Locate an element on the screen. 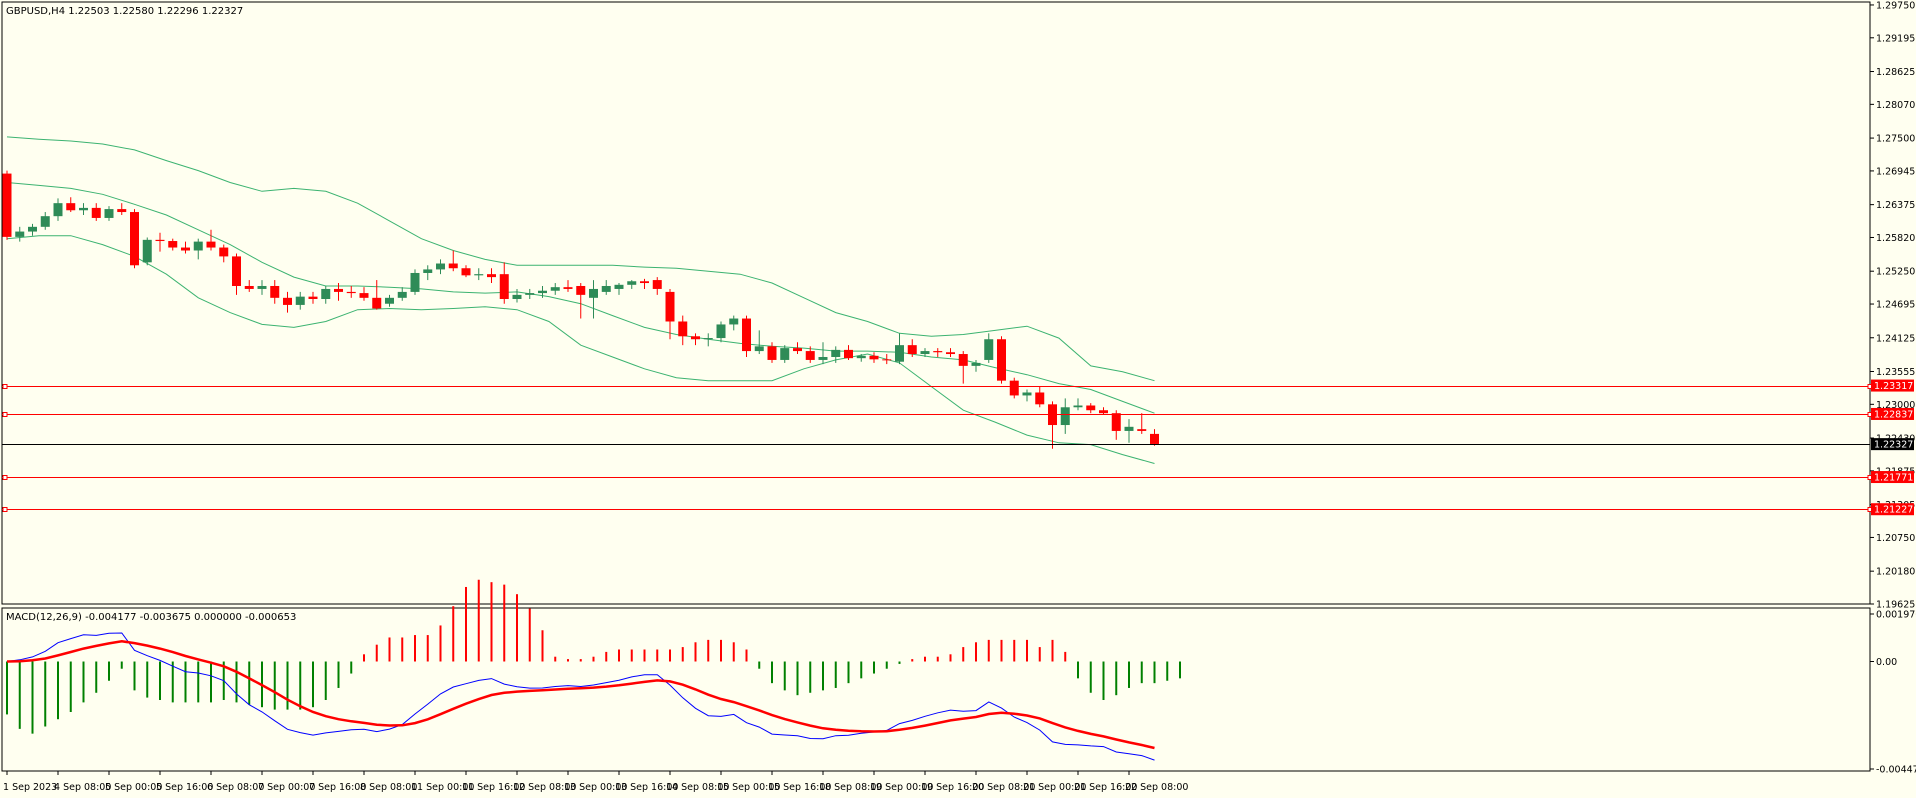 This screenshot has width=1916, height=802. price-tick-label: 1.27500 is located at coordinates (1895, 139).